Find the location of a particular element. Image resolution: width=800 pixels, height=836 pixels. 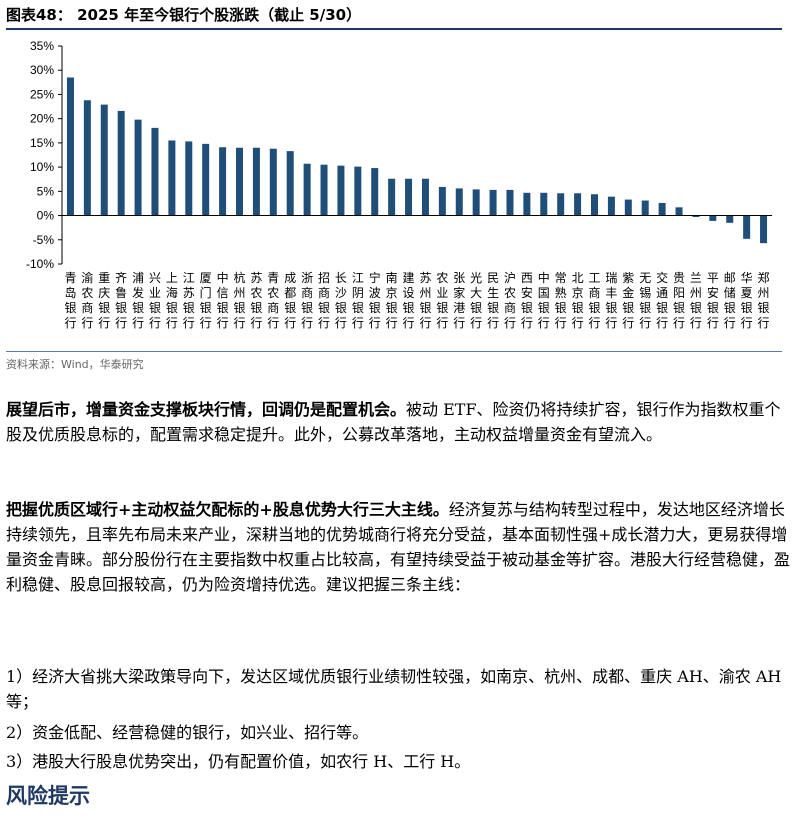

y-tick-label: 5% is located at coordinates (46, 191).